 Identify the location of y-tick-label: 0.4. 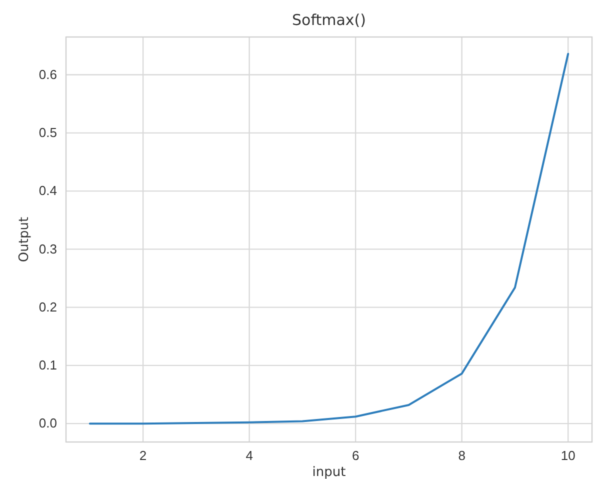
(47, 190).